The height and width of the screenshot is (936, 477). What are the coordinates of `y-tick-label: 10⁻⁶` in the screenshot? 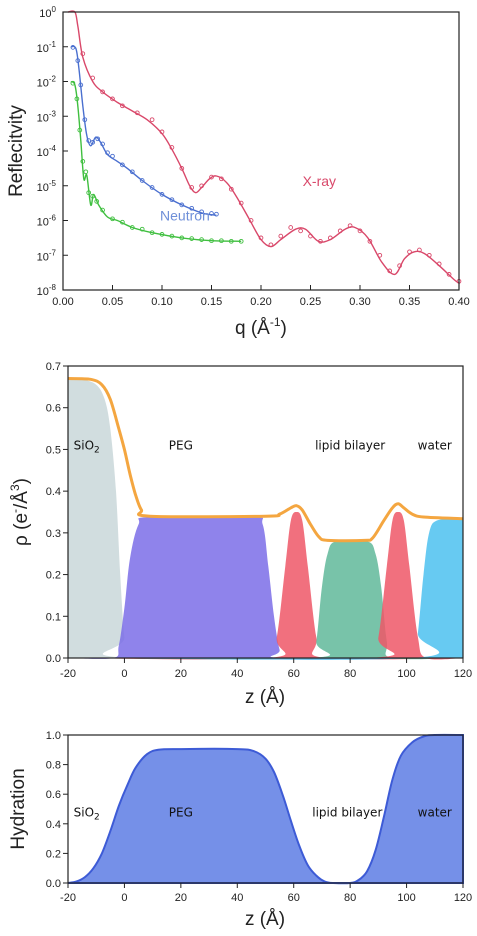 It's located at (47, 221).